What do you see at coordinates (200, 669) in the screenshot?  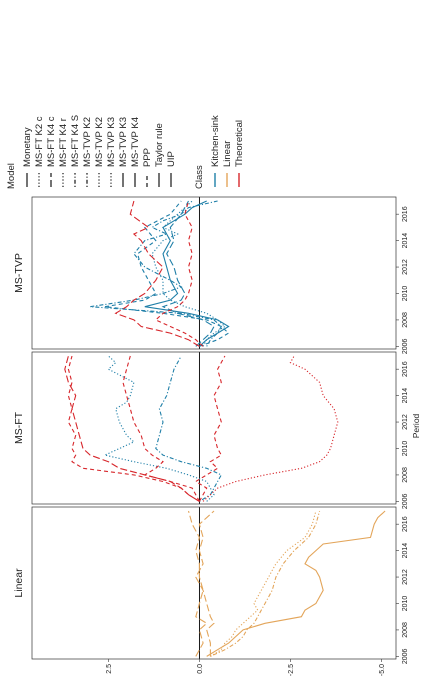 I see `y-tick-label: 0.0` at bounding box center [200, 669].